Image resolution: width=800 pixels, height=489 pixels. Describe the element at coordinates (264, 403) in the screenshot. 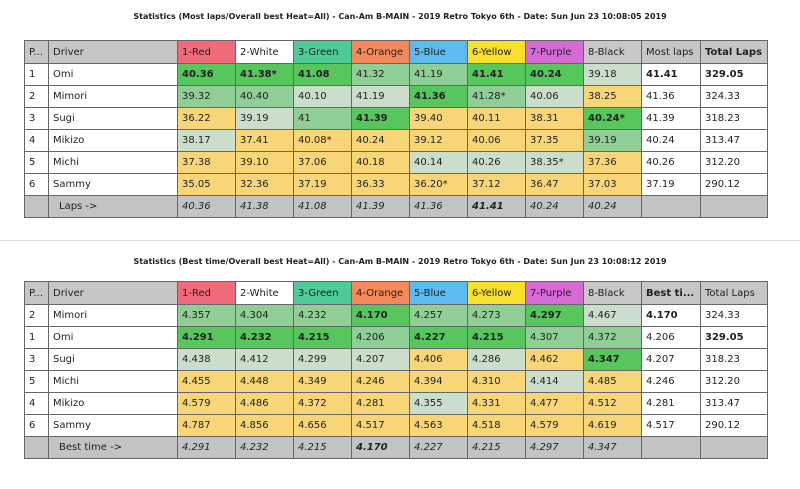

I see `lane-value-cell: 4.486` at that location.